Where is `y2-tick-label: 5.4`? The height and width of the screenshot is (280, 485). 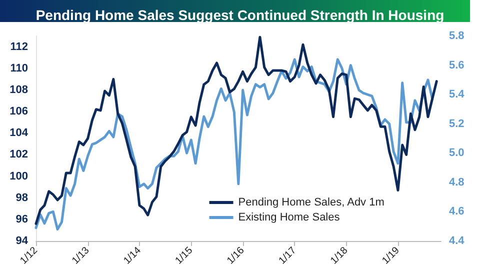 y2-tick-label: 5.4 is located at coordinates (457, 94).